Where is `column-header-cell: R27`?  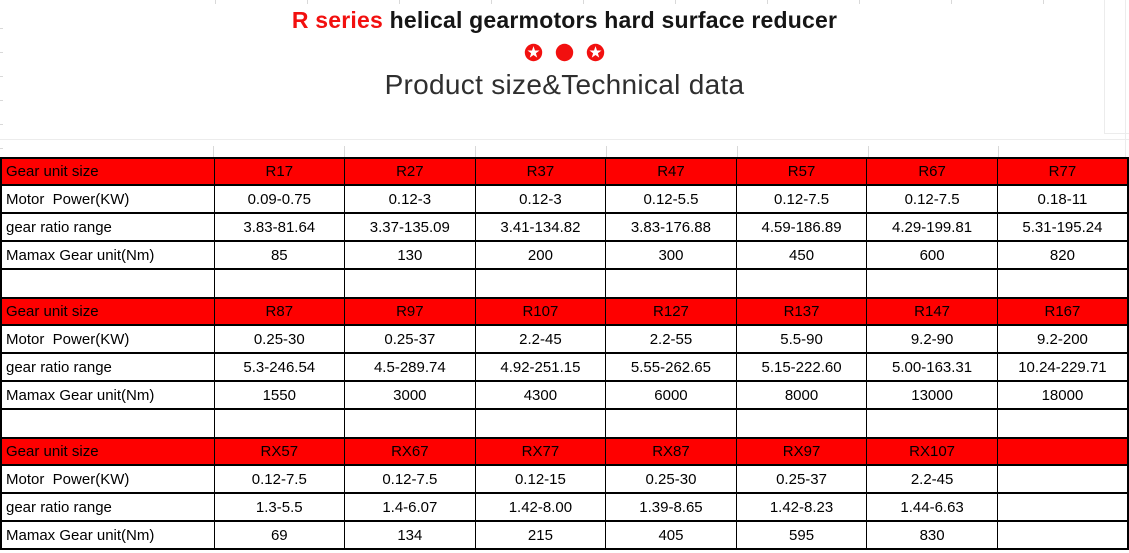 column-header-cell: R27 is located at coordinates (410, 171).